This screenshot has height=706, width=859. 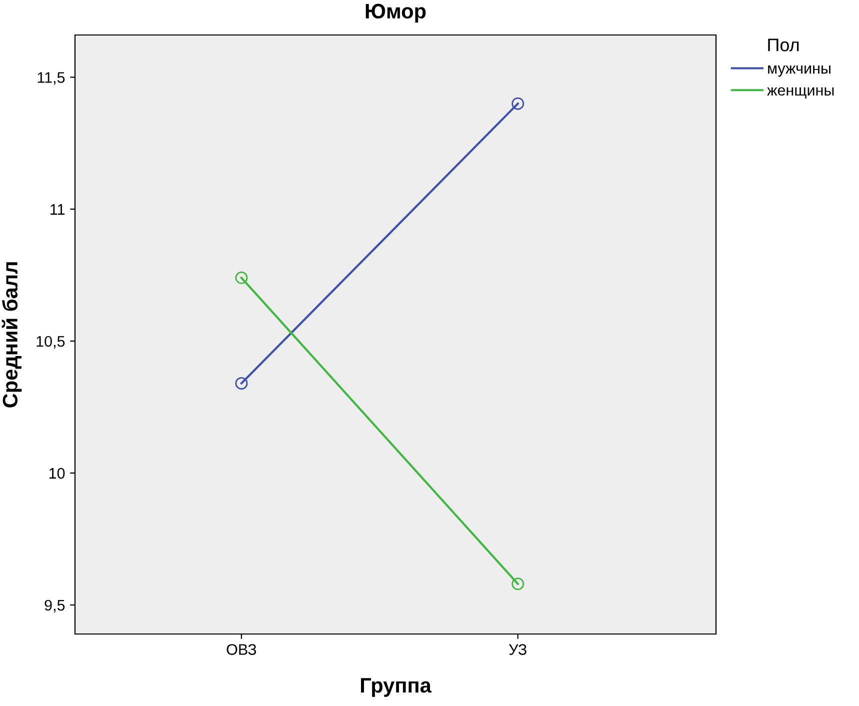 What do you see at coordinates (517, 649) in the screenshot?
I see `x-tick-label: УЗ` at bounding box center [517, 649].